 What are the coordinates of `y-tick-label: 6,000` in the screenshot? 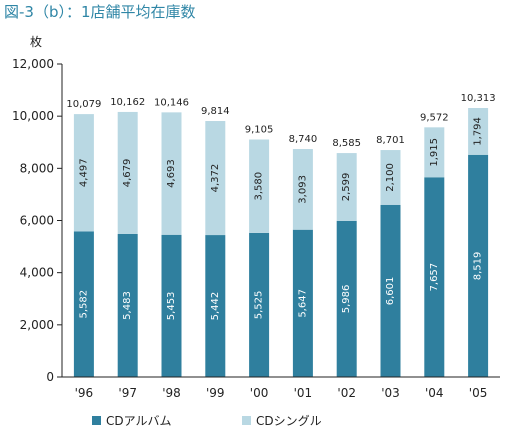 It's located at (37, 221).